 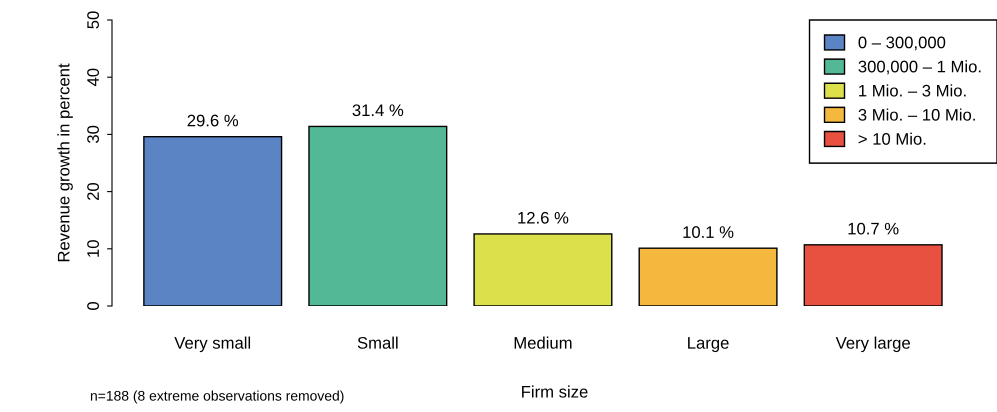 What do you see at coordinates (543, 218) in the screenshot?
I see `data-label: 12.6 %` at bounding box center [543, 218].